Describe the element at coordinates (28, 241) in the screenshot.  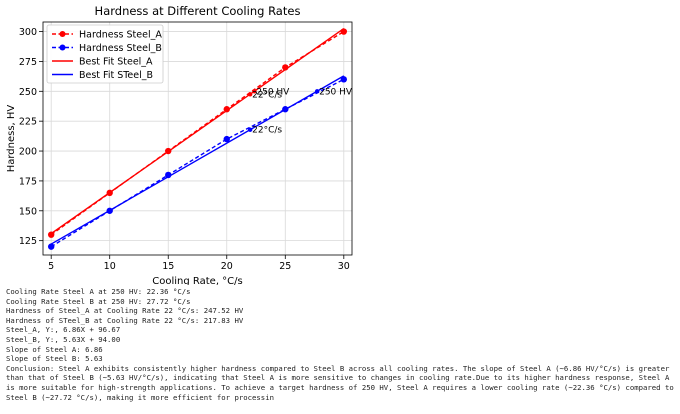
I see `y-tick-label: 125` at that location.